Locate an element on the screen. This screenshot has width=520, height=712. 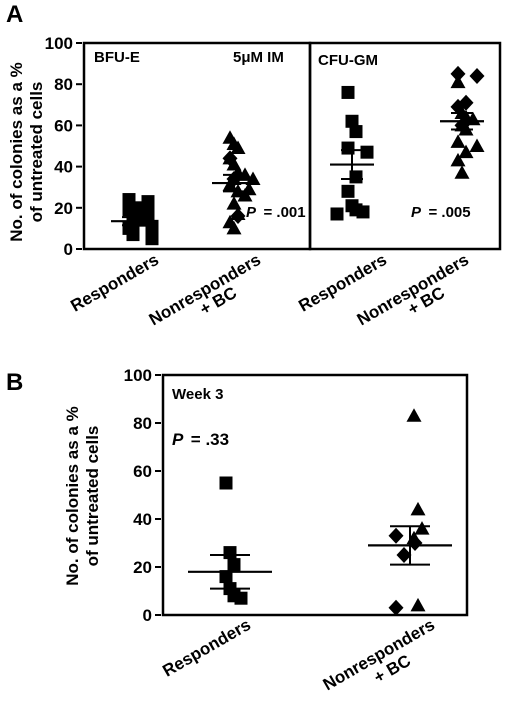
cfu-gm-p-number: = .005 is located at coordinates (449, 212).